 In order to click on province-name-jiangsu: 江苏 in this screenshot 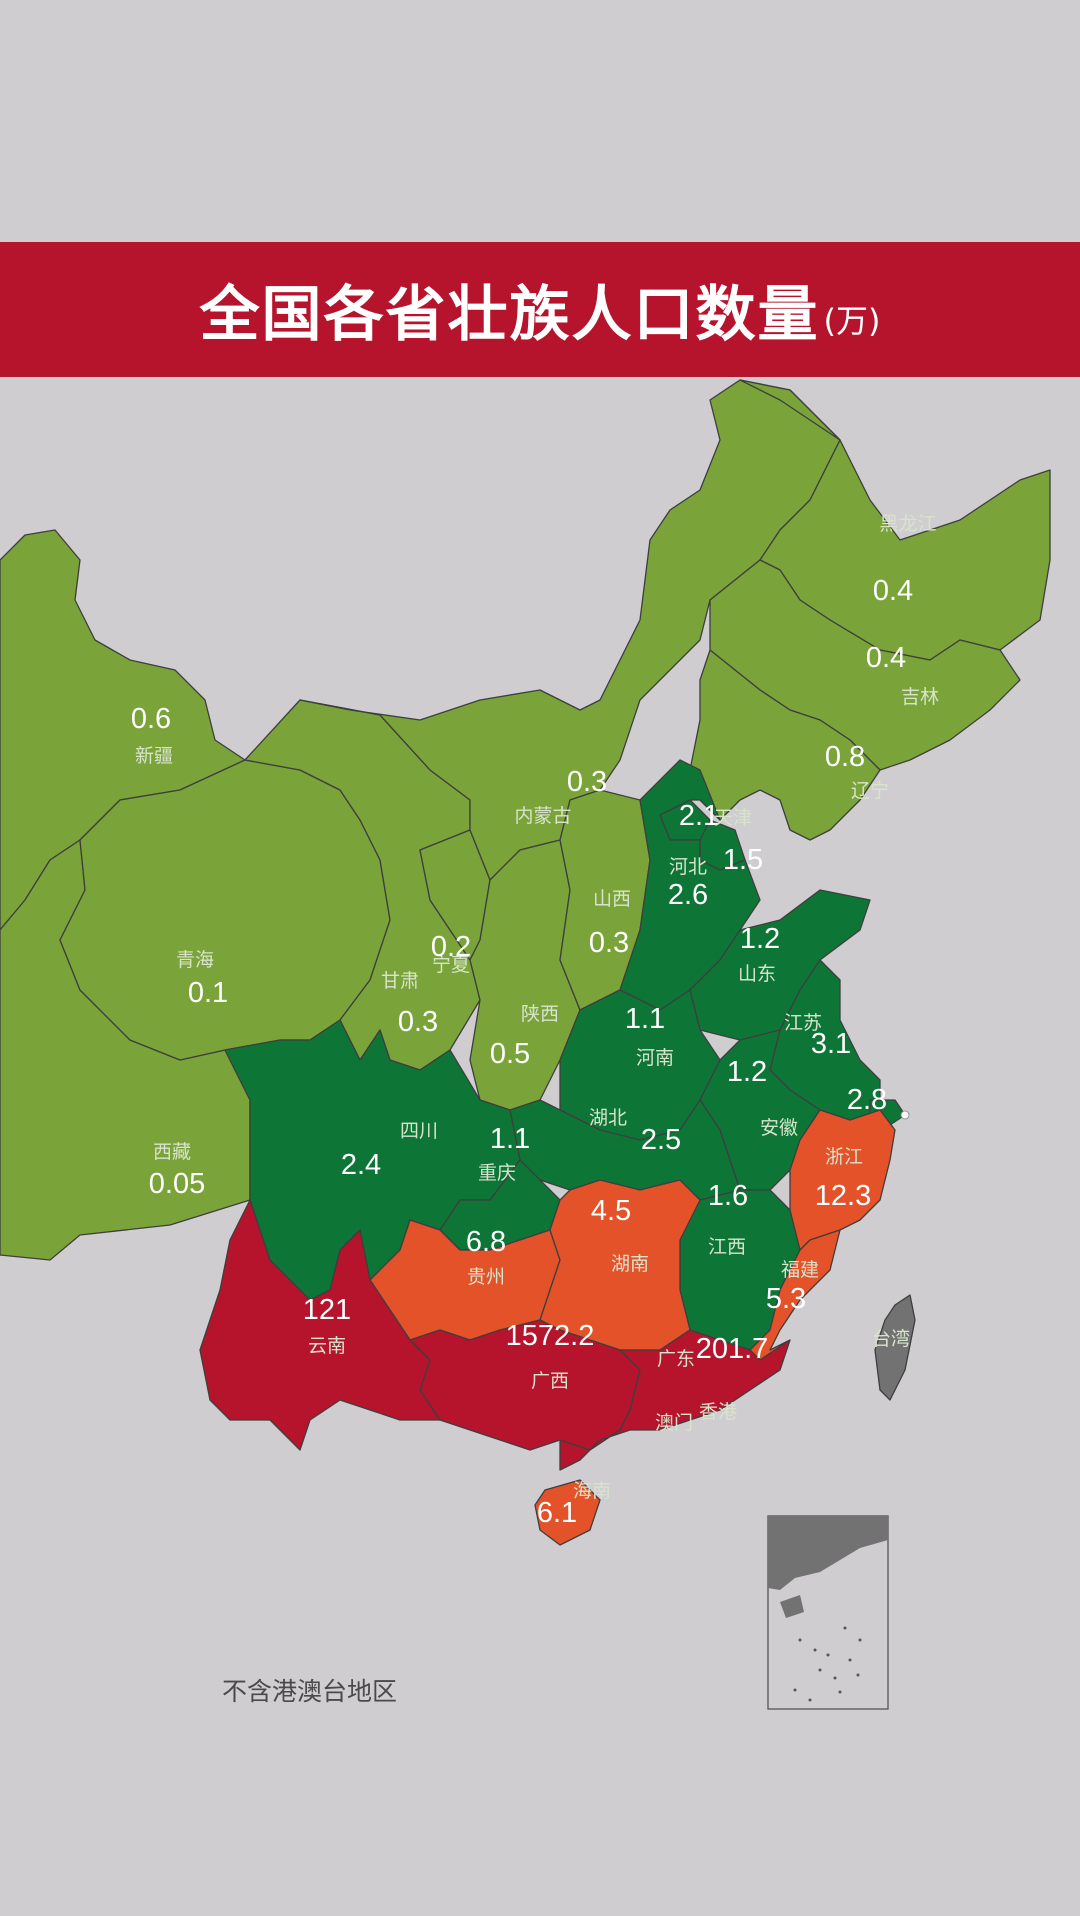, I will do `click(803, 1023)`.